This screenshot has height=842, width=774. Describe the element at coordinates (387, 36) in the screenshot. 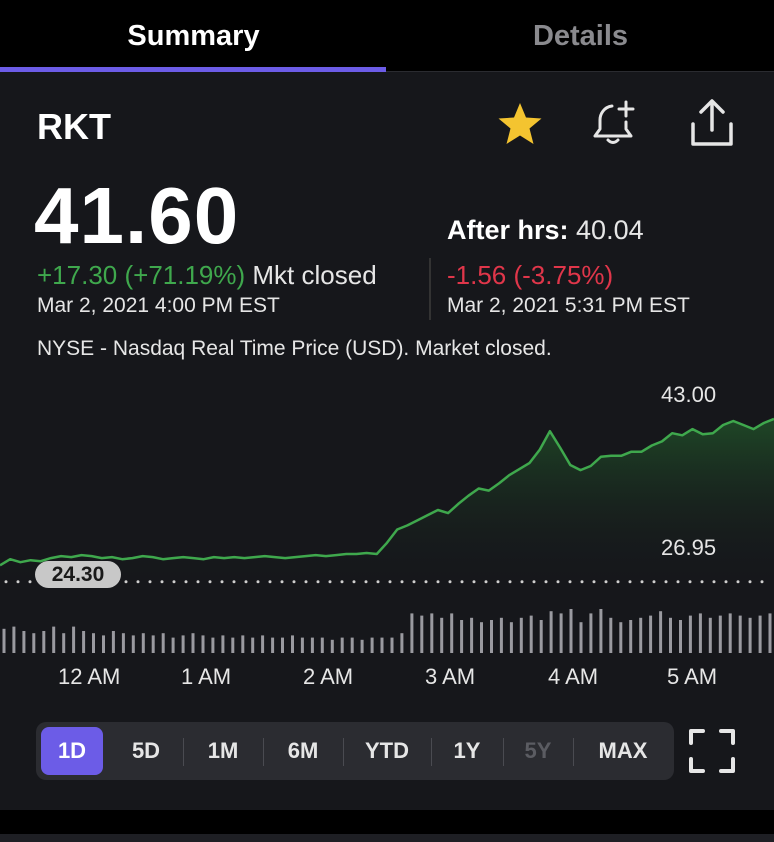

I see `tab-bar: Summary Details` at that location.